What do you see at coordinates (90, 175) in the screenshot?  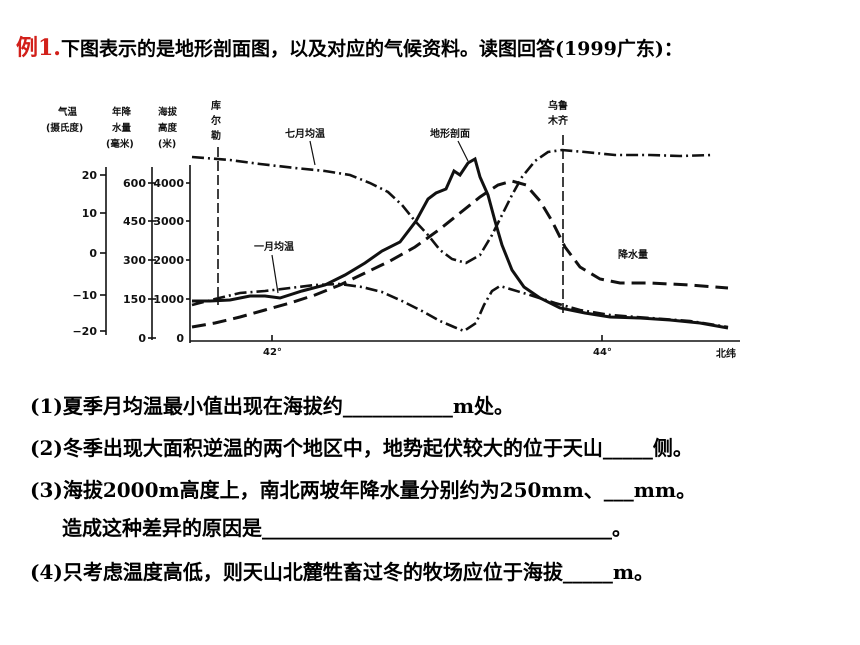 I see `temp-tick: 20` at bounding box center [90, 175].